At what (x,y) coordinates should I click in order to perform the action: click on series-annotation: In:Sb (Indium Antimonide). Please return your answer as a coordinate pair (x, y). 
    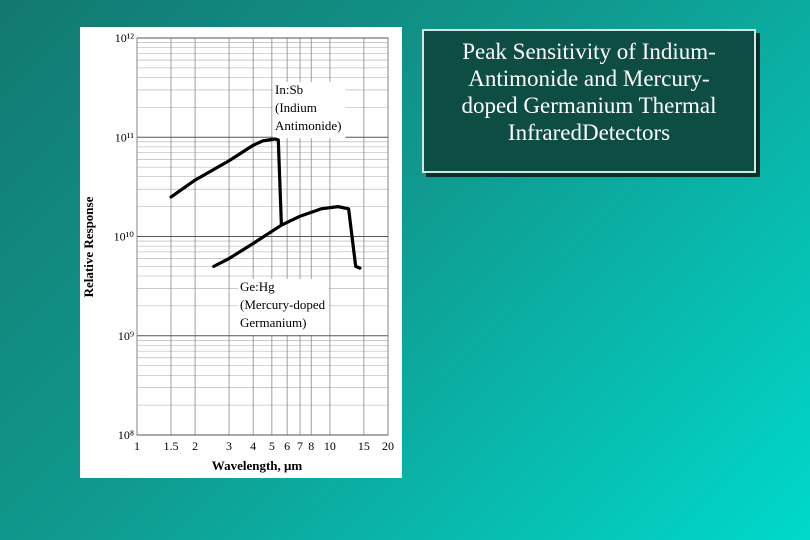
    Looking at the image, I should click on (309, 110).